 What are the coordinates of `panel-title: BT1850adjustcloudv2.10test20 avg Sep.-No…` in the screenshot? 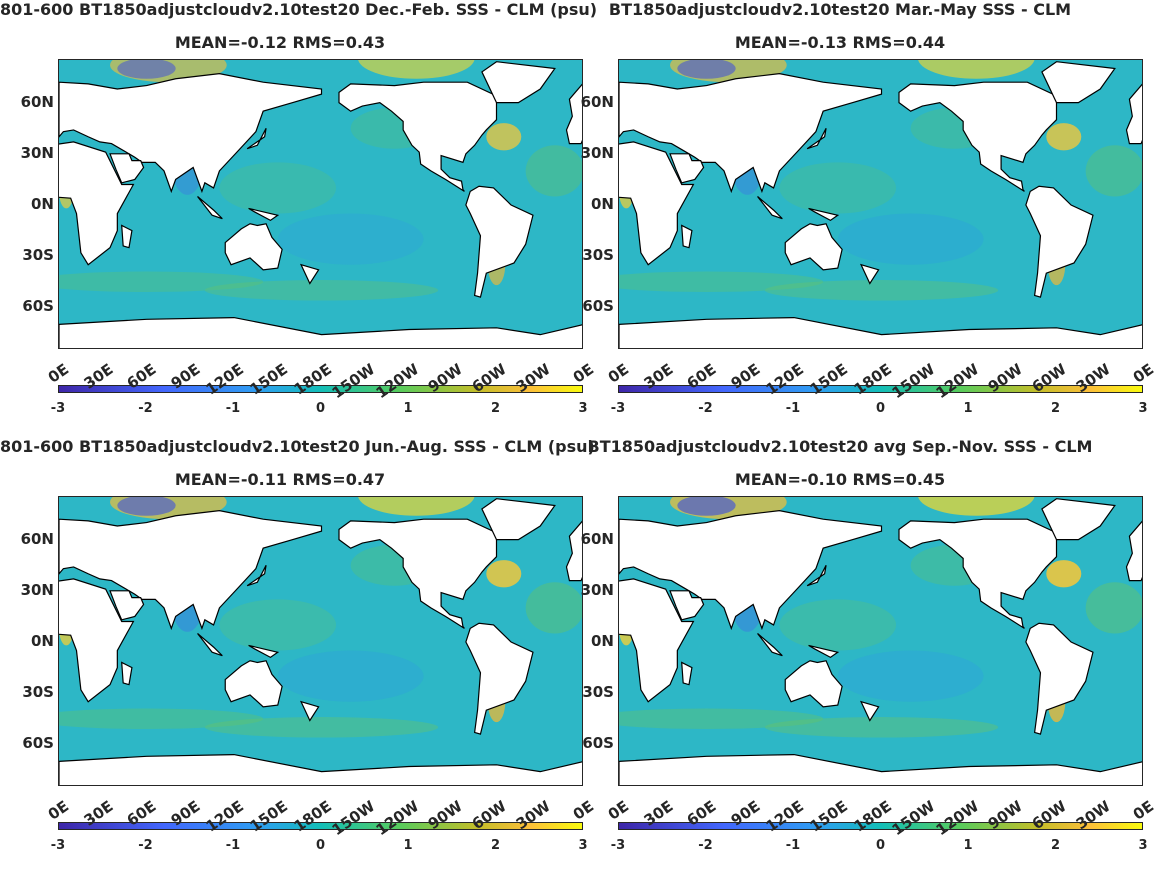 It's located at (840, 446).